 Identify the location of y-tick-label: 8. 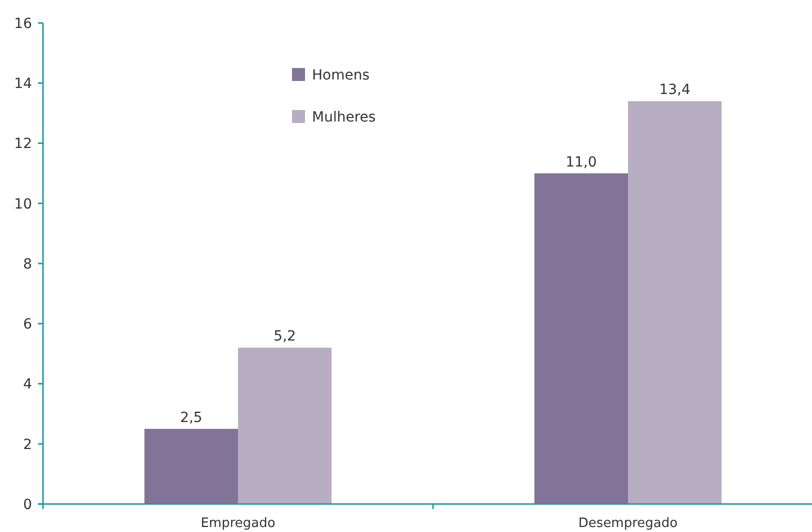
(27, 264).